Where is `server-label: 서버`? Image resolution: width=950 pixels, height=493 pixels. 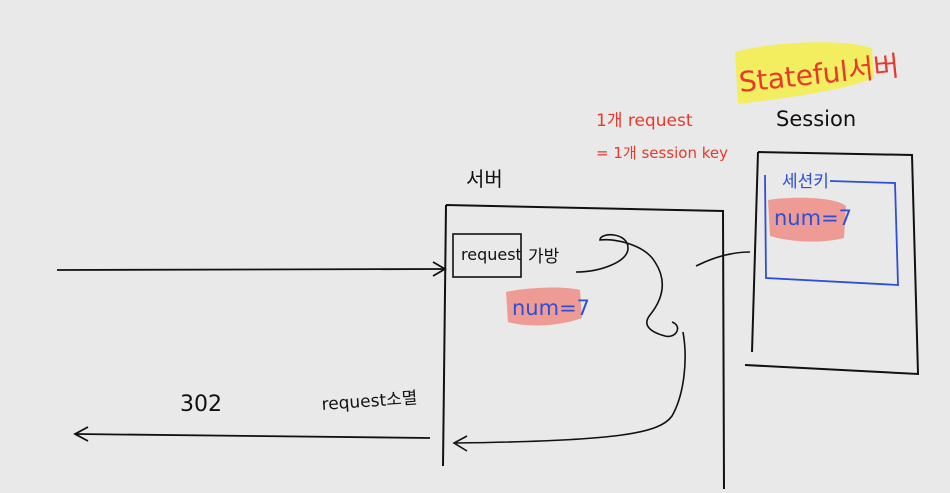
server-label: 서버 is located at coordinates (484, 179).